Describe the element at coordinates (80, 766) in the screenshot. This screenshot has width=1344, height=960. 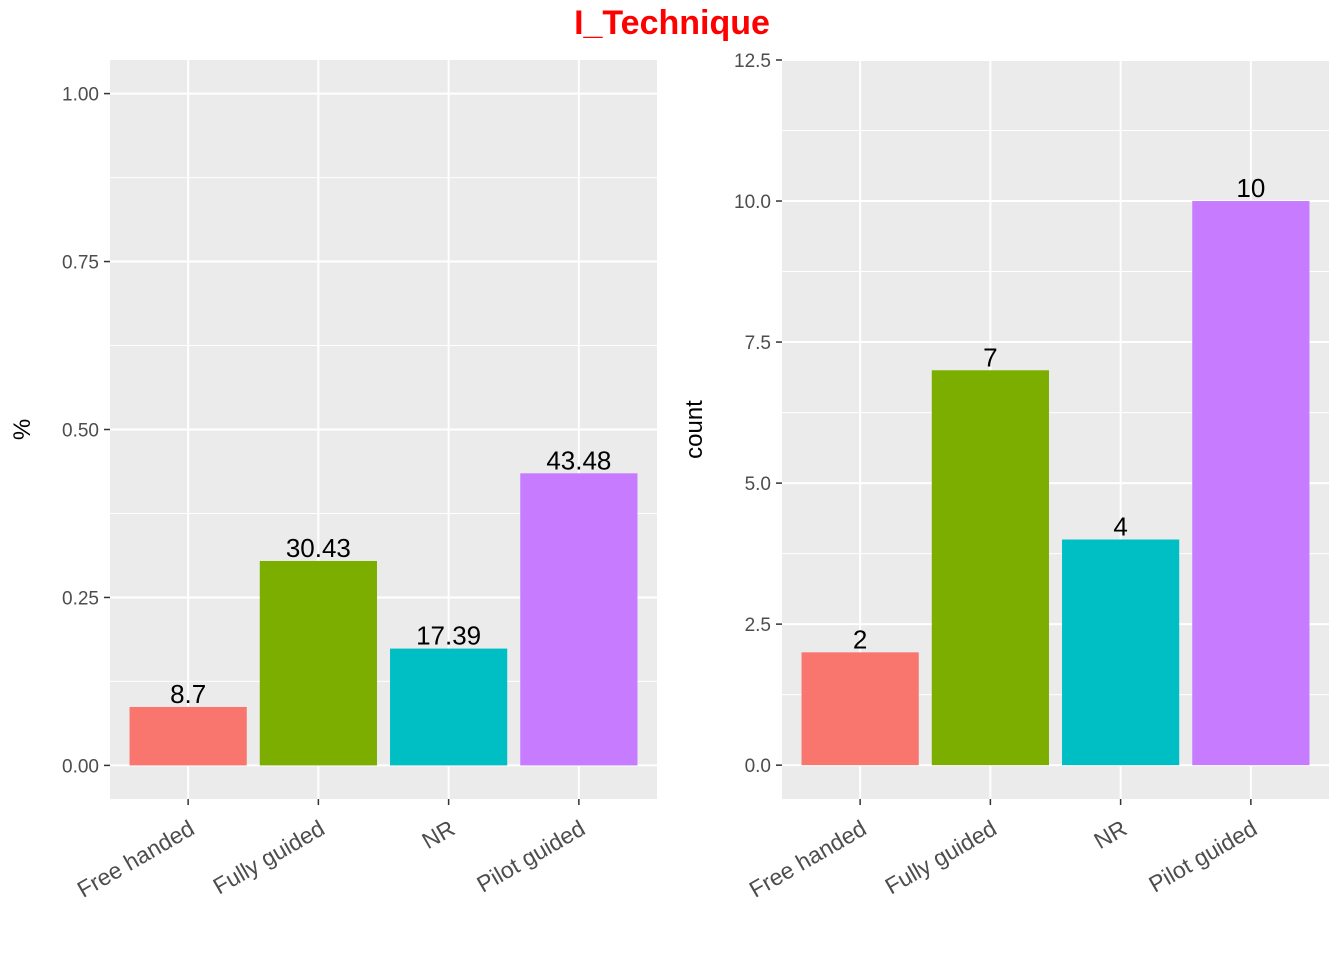
I see `y-tick-label: 0.00` at that location.